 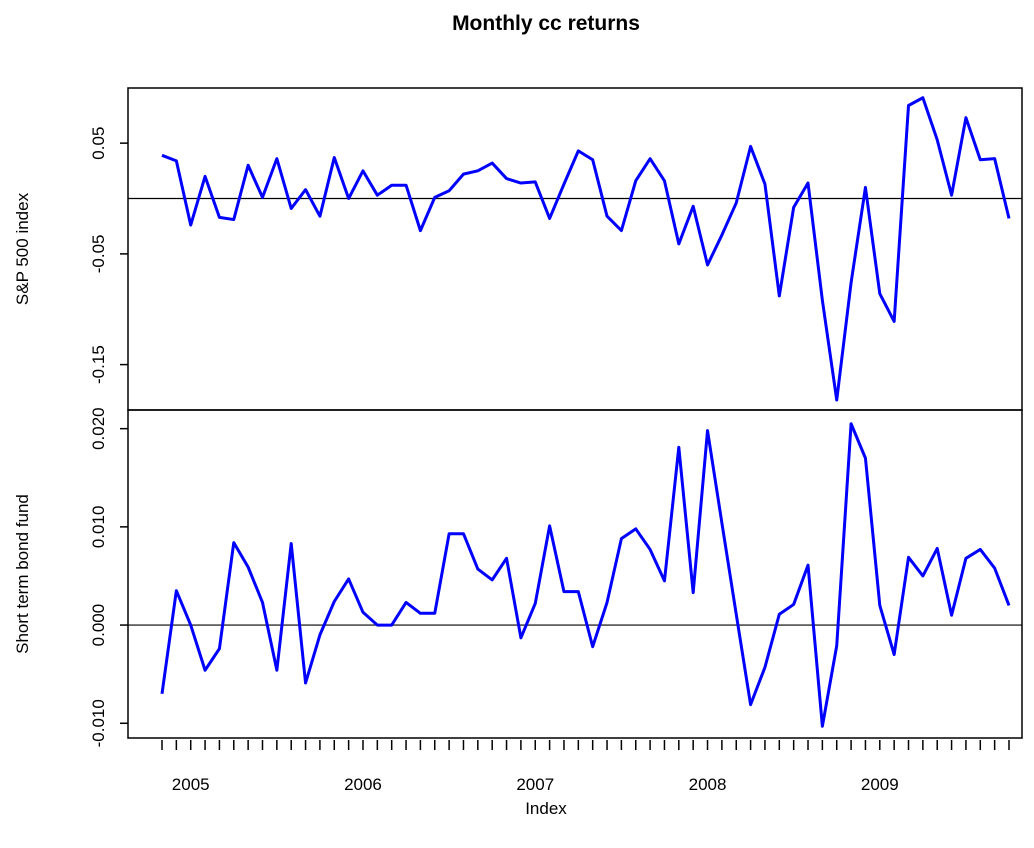 I want to click on x-tick-label: 2007, so click(x=535, y=784).